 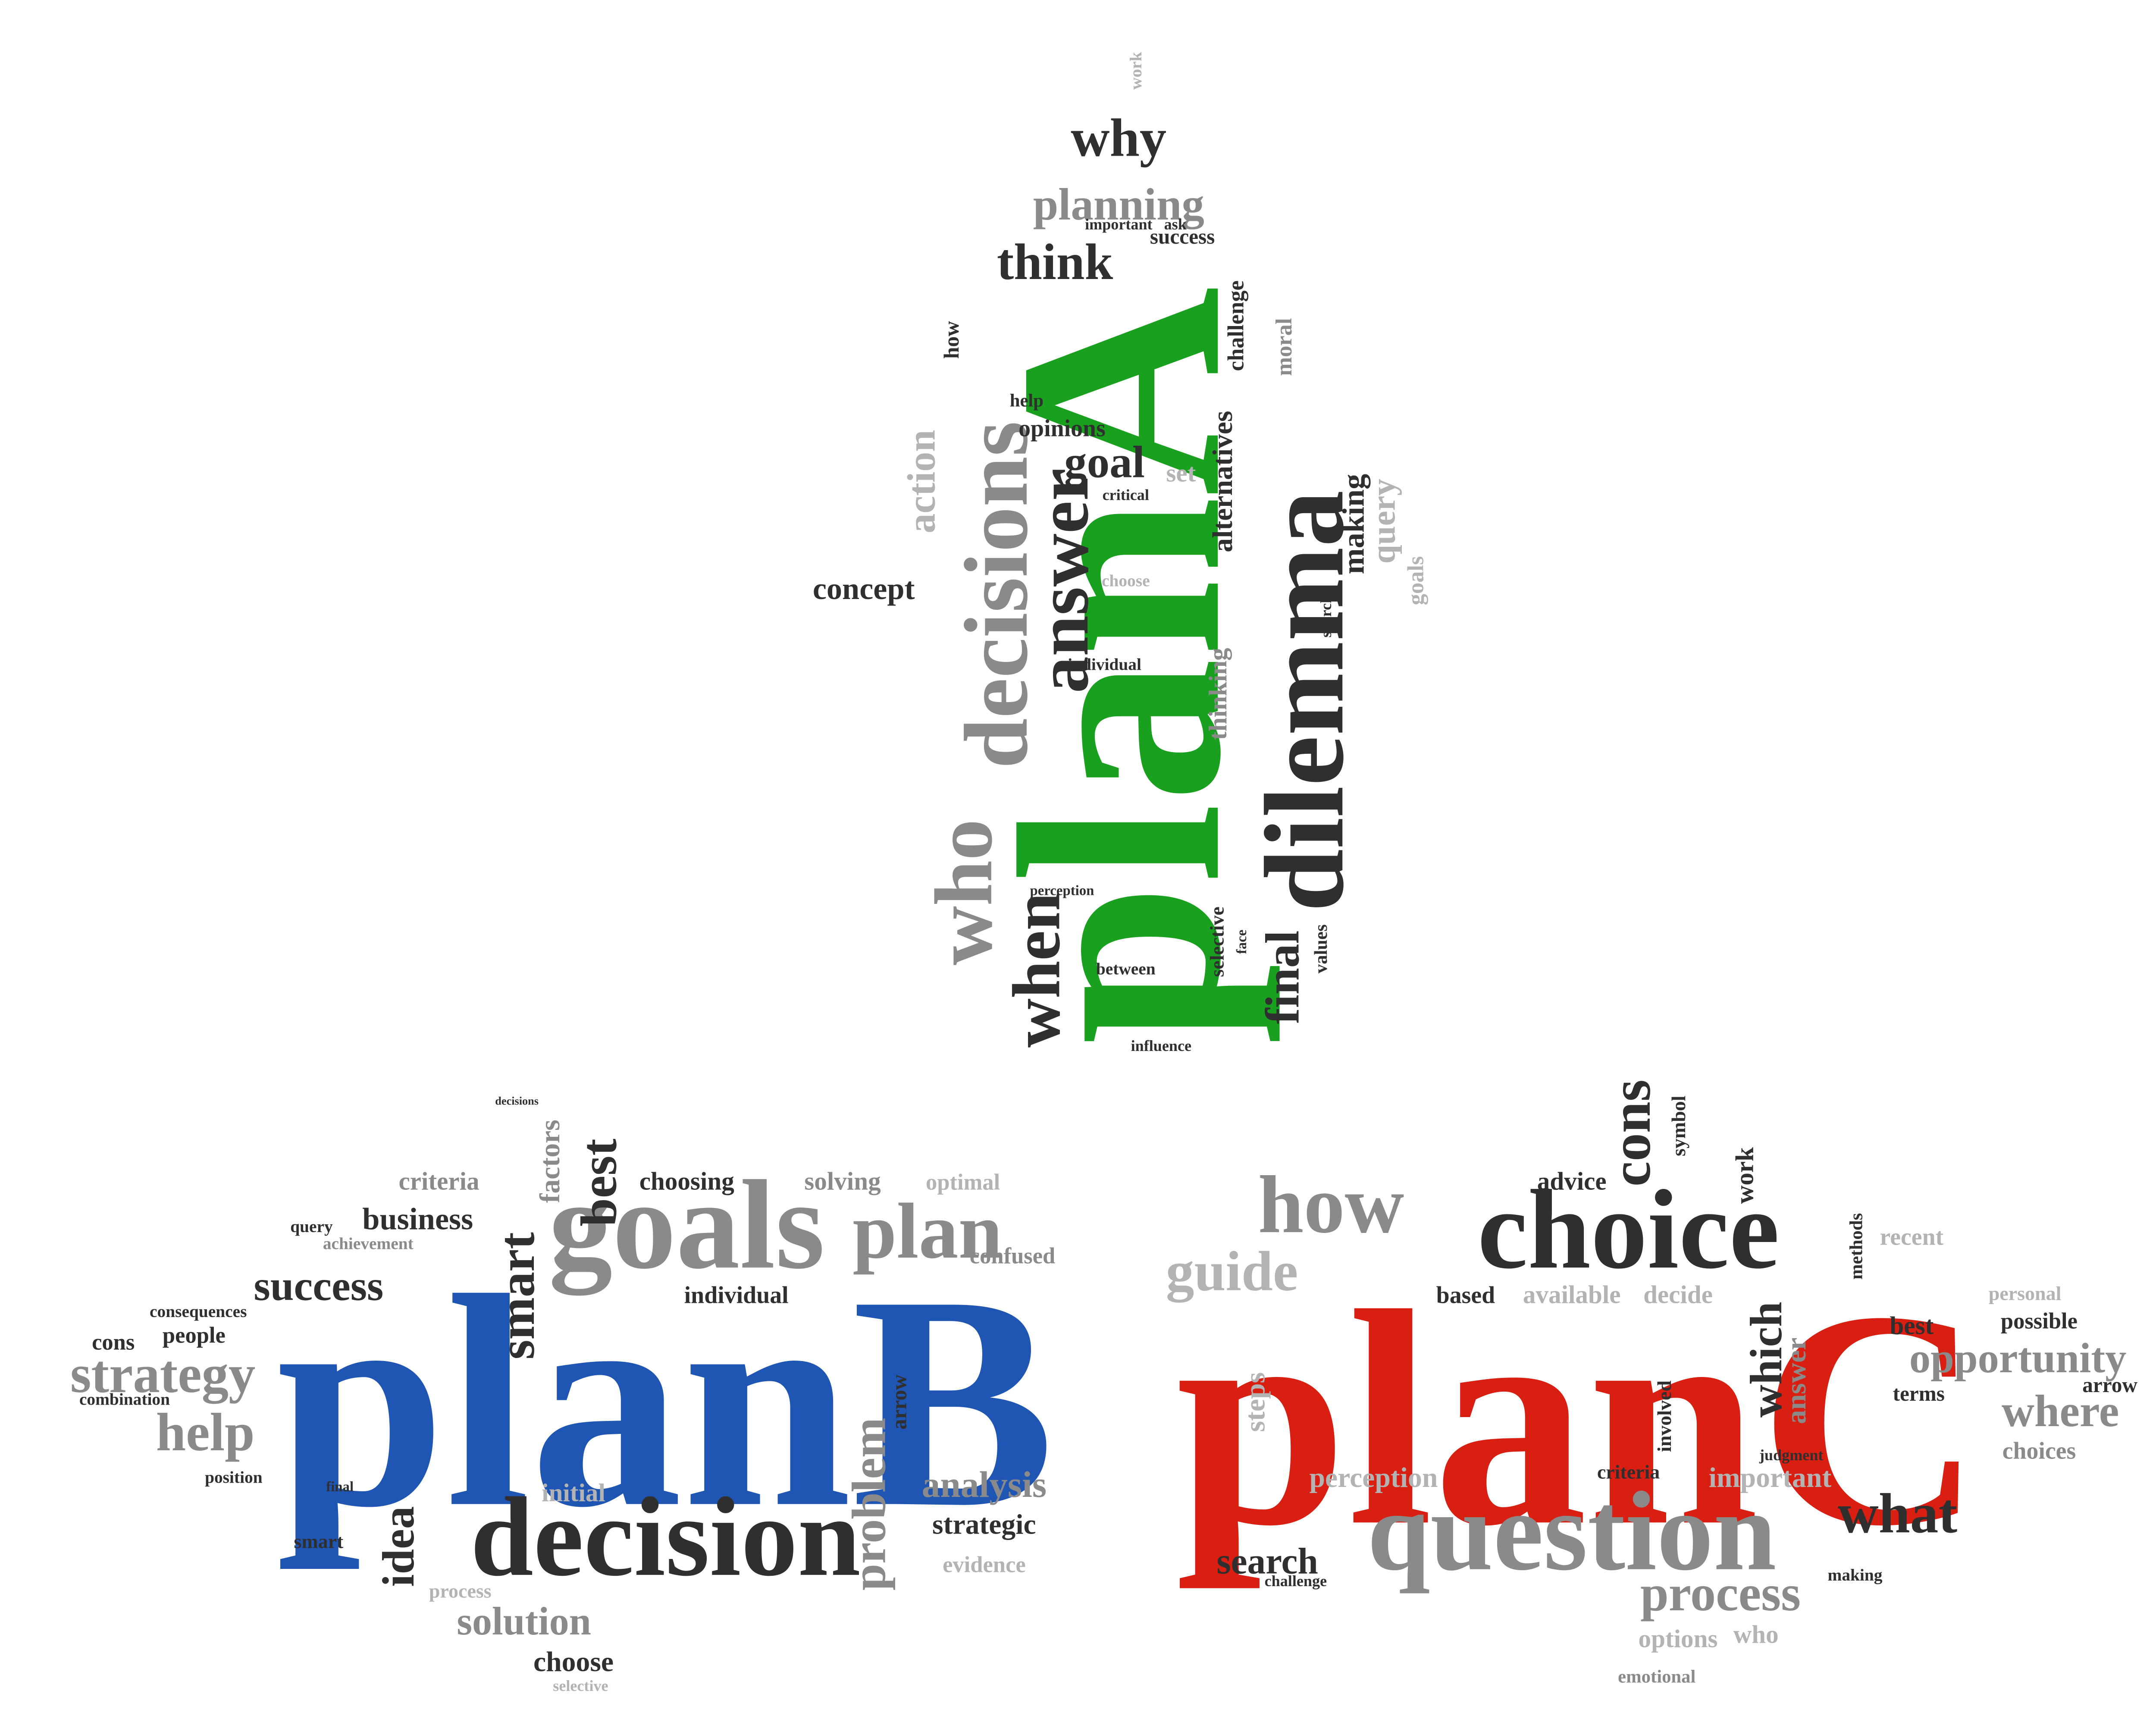 I want to click on cloud-word: think, so click(x=1055, y=262).